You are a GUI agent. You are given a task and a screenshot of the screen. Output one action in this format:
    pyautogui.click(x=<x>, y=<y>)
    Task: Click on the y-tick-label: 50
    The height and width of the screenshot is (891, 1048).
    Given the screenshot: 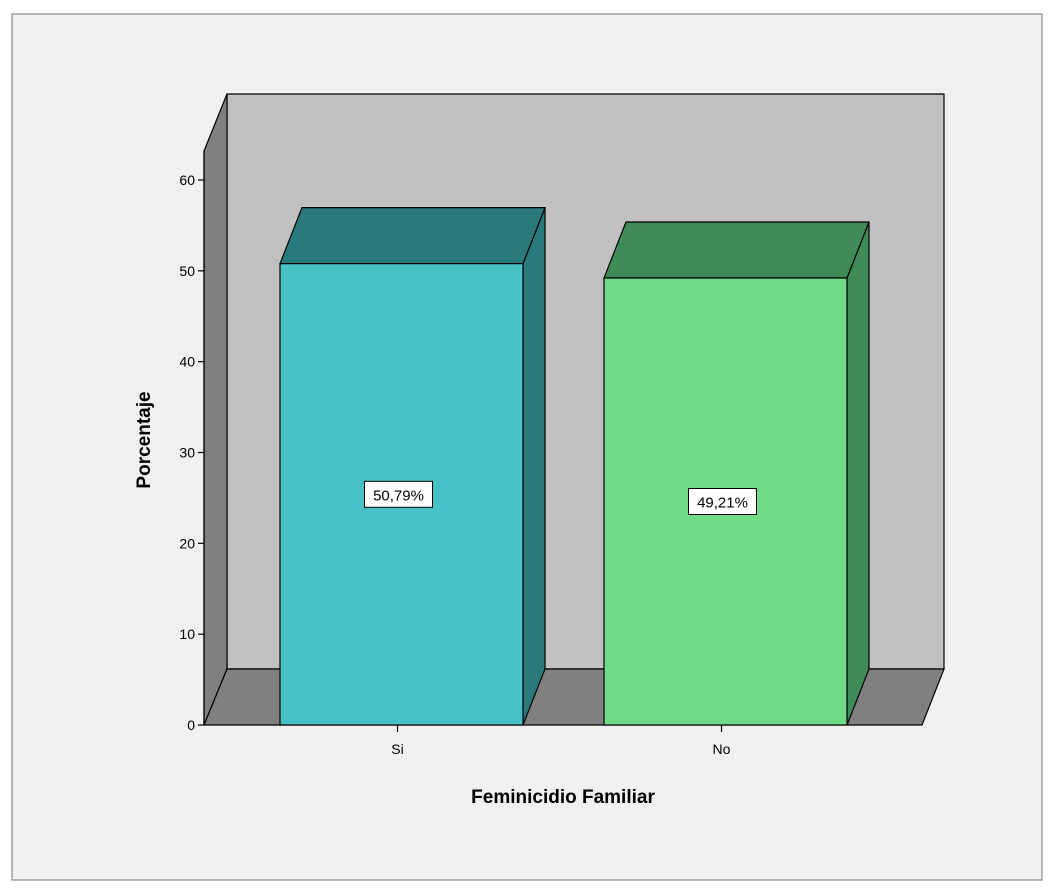 What is the action you would take?
    pyautogui.click(x=187, y=271)
    